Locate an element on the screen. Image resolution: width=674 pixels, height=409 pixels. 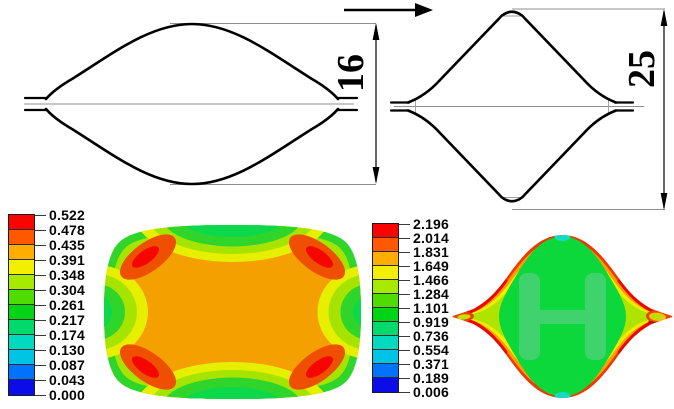
legend-value: 0.304 is located at coordinates (67, 290).